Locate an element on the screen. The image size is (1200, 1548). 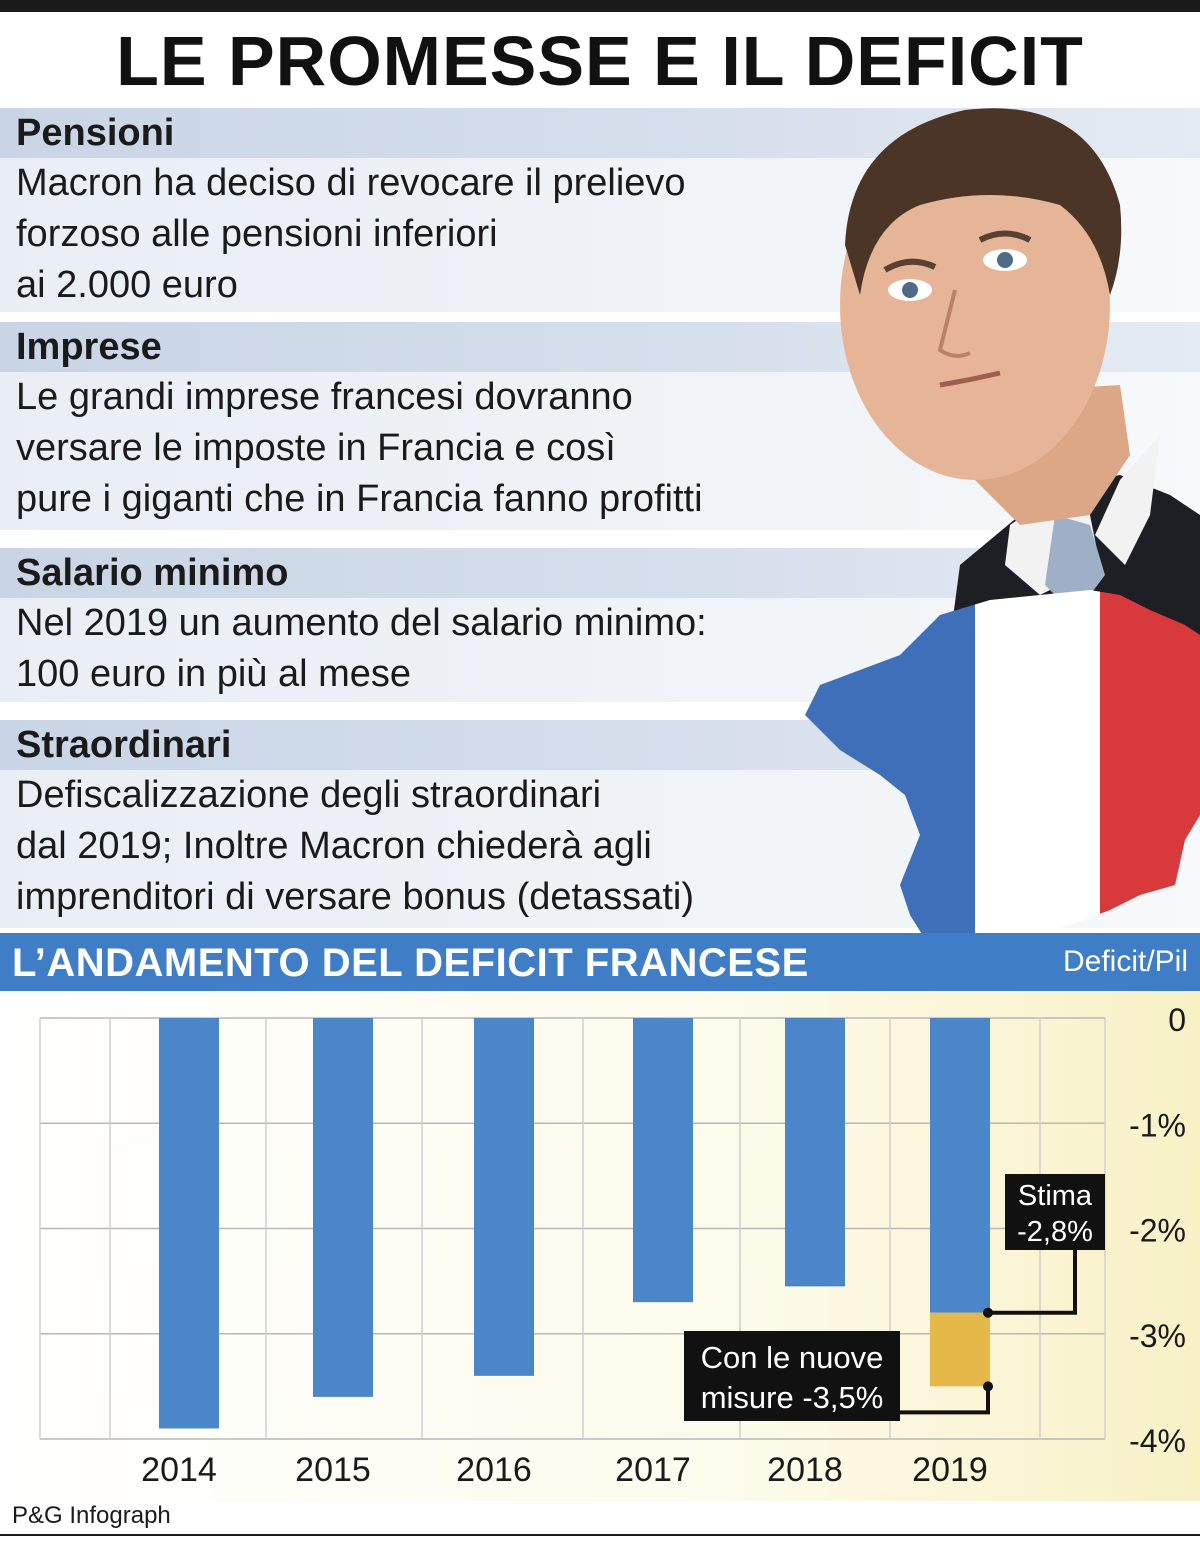
annotation-text: Con le nuove is located at coordinates (792, 1357).